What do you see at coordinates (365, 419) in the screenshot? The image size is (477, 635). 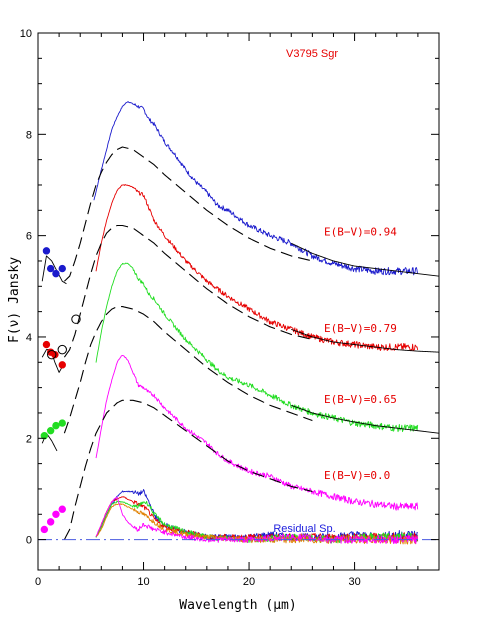 I see `series-line-10-solid-model` at bounding box center [365, 419].